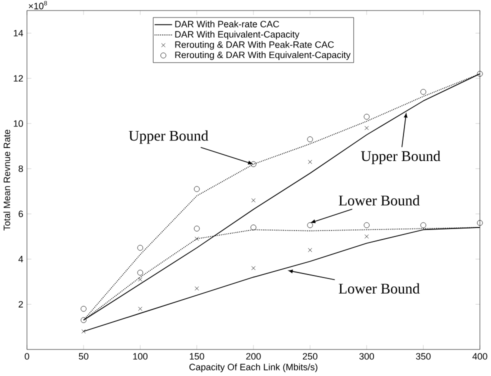 Image resolution: width=491 pixels, height=376 pixels. Describe the element at coordinates (18, 123) in the screenshot. I see `y-tick-label: 10` at that location.